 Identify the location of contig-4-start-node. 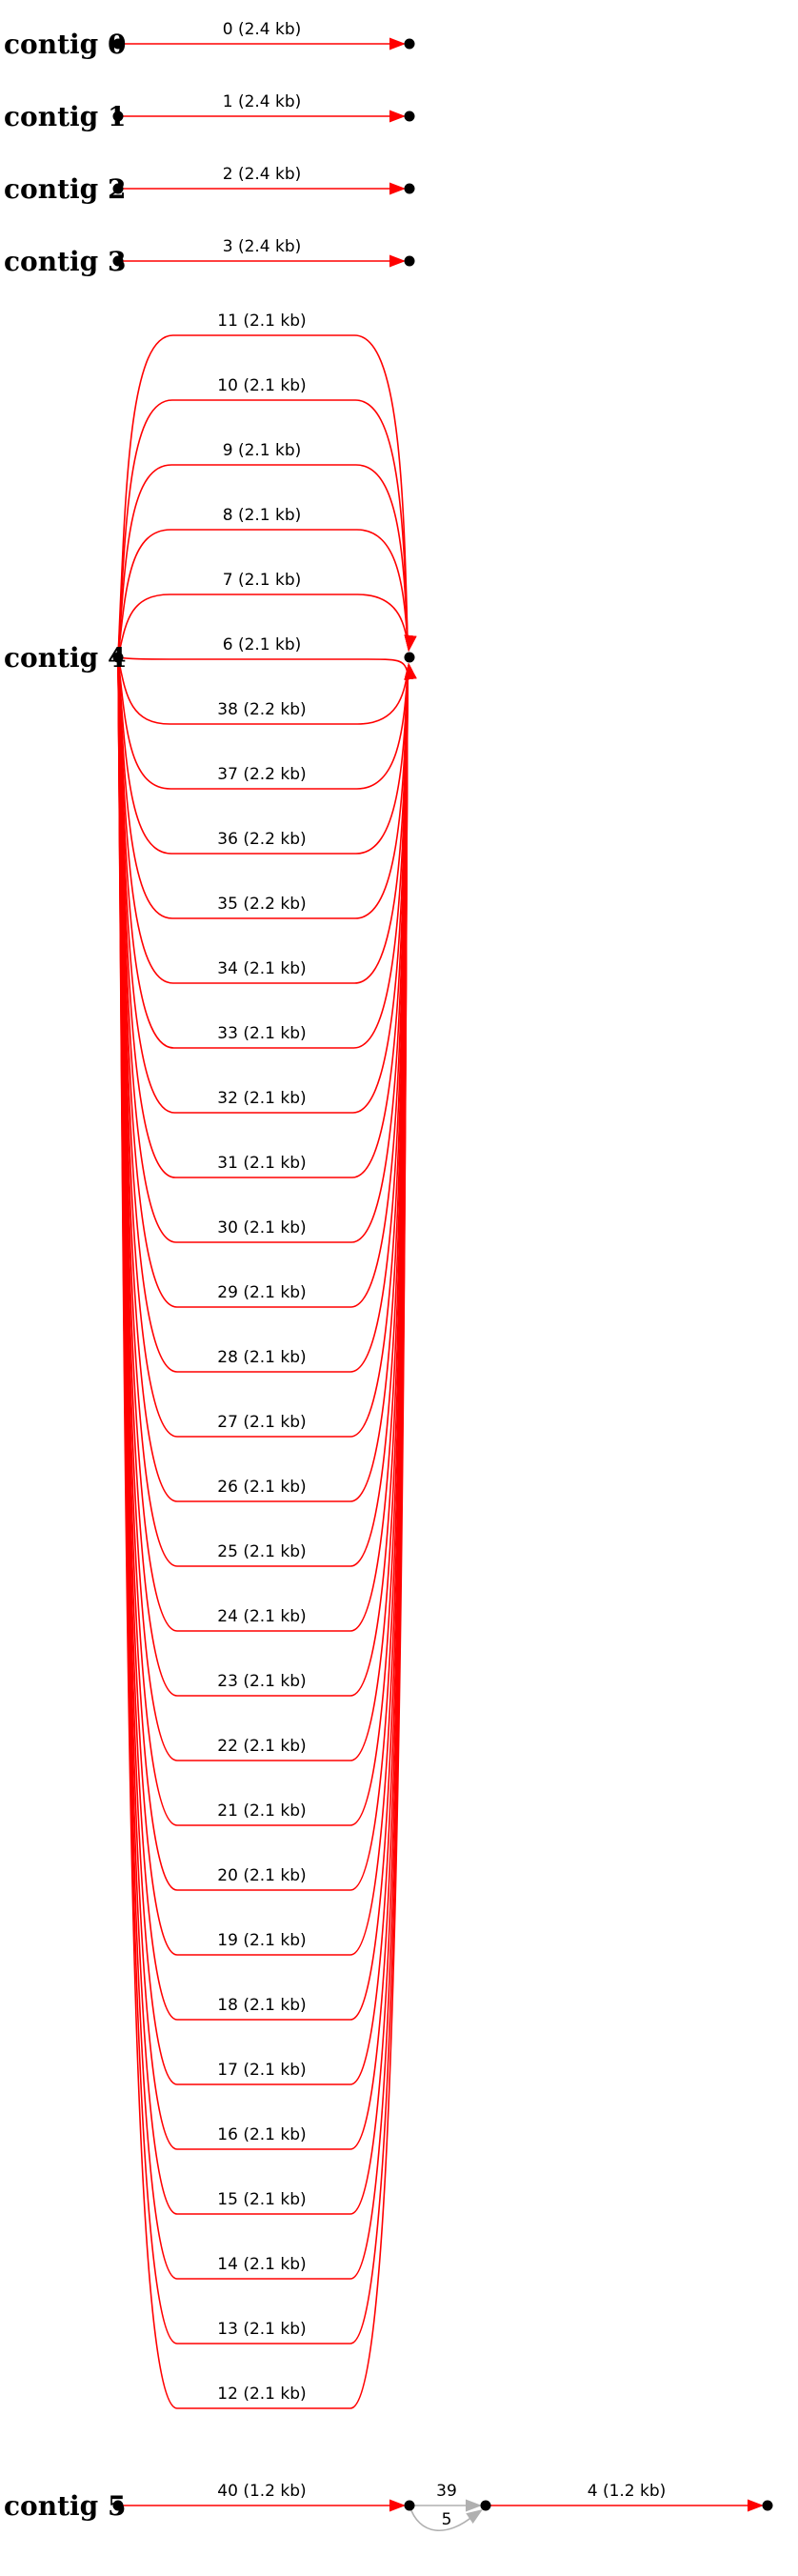
(118, 657).